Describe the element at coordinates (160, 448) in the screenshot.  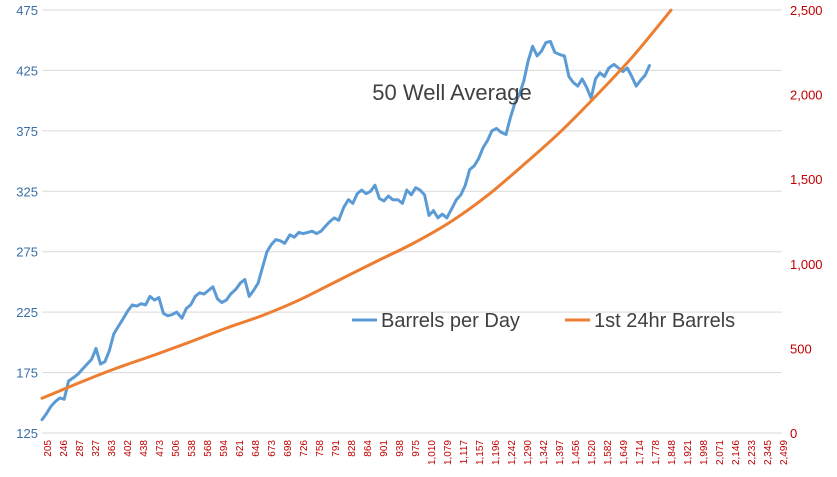
I see `x-tick-label: 473` at that location.